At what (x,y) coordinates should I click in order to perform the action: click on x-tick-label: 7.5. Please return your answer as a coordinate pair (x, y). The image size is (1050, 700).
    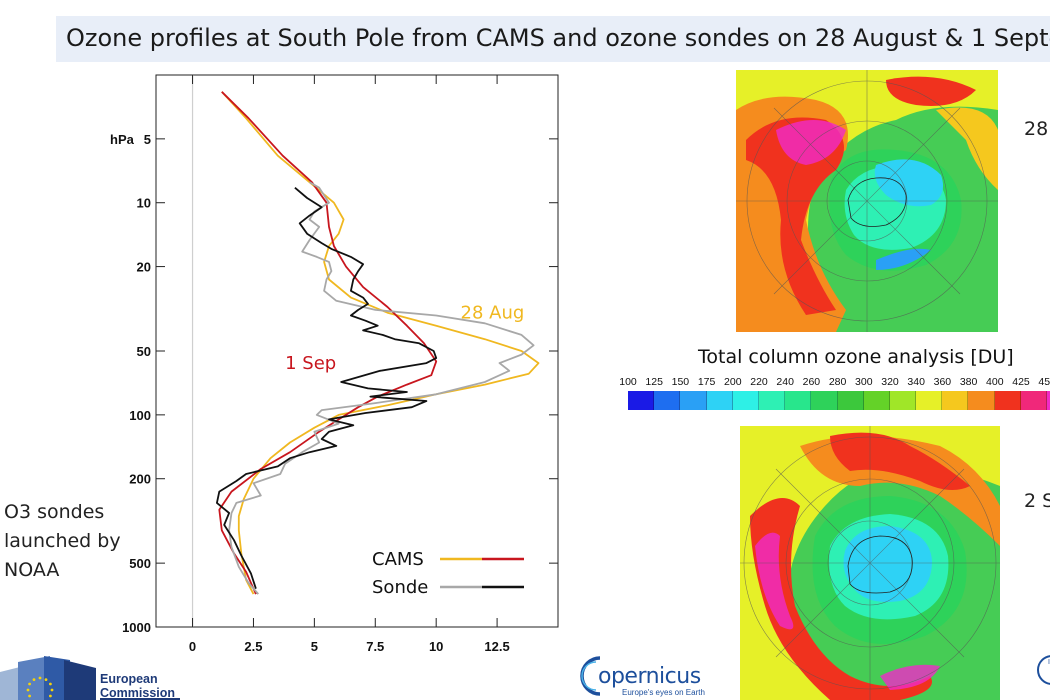
    Looking at the image, I should click on (375, 646).